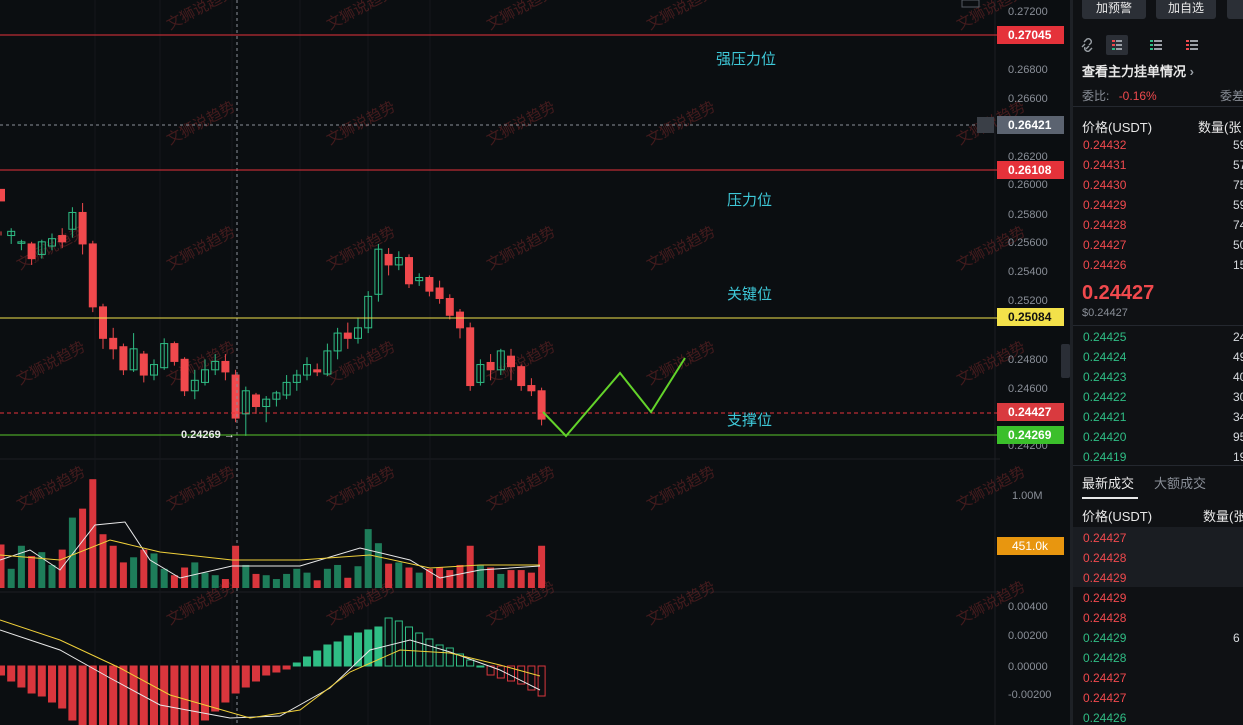 The width and height of the screenshot is (1243, 725). What do you see at coordinates (1238, 245) in the screenshot?
I see `ask-row-qty: 508` at bounding box center [1238, 245].